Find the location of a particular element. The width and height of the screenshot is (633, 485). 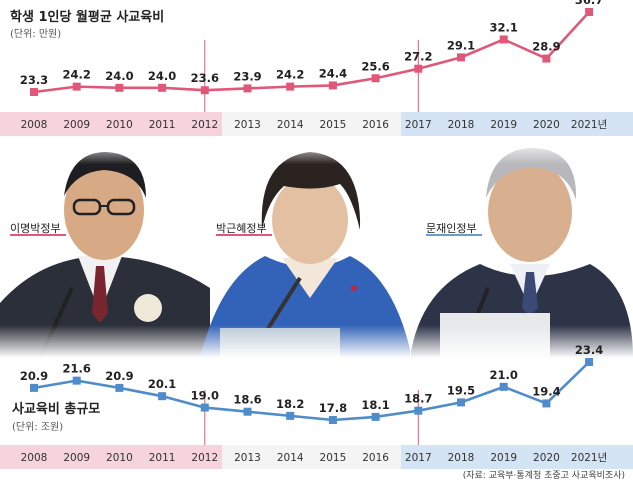

data-label: 18.7 is located at coordinates (418, 399).